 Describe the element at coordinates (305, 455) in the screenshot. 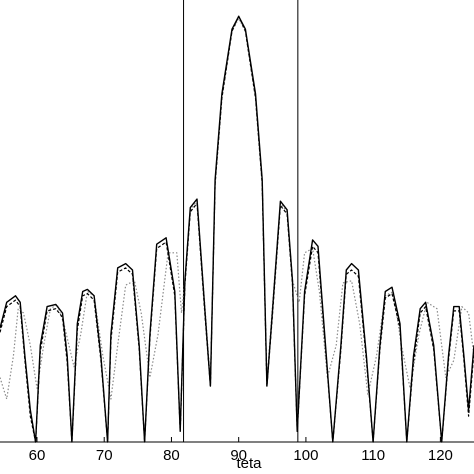

I see `x-tick-label: 100` at that location.